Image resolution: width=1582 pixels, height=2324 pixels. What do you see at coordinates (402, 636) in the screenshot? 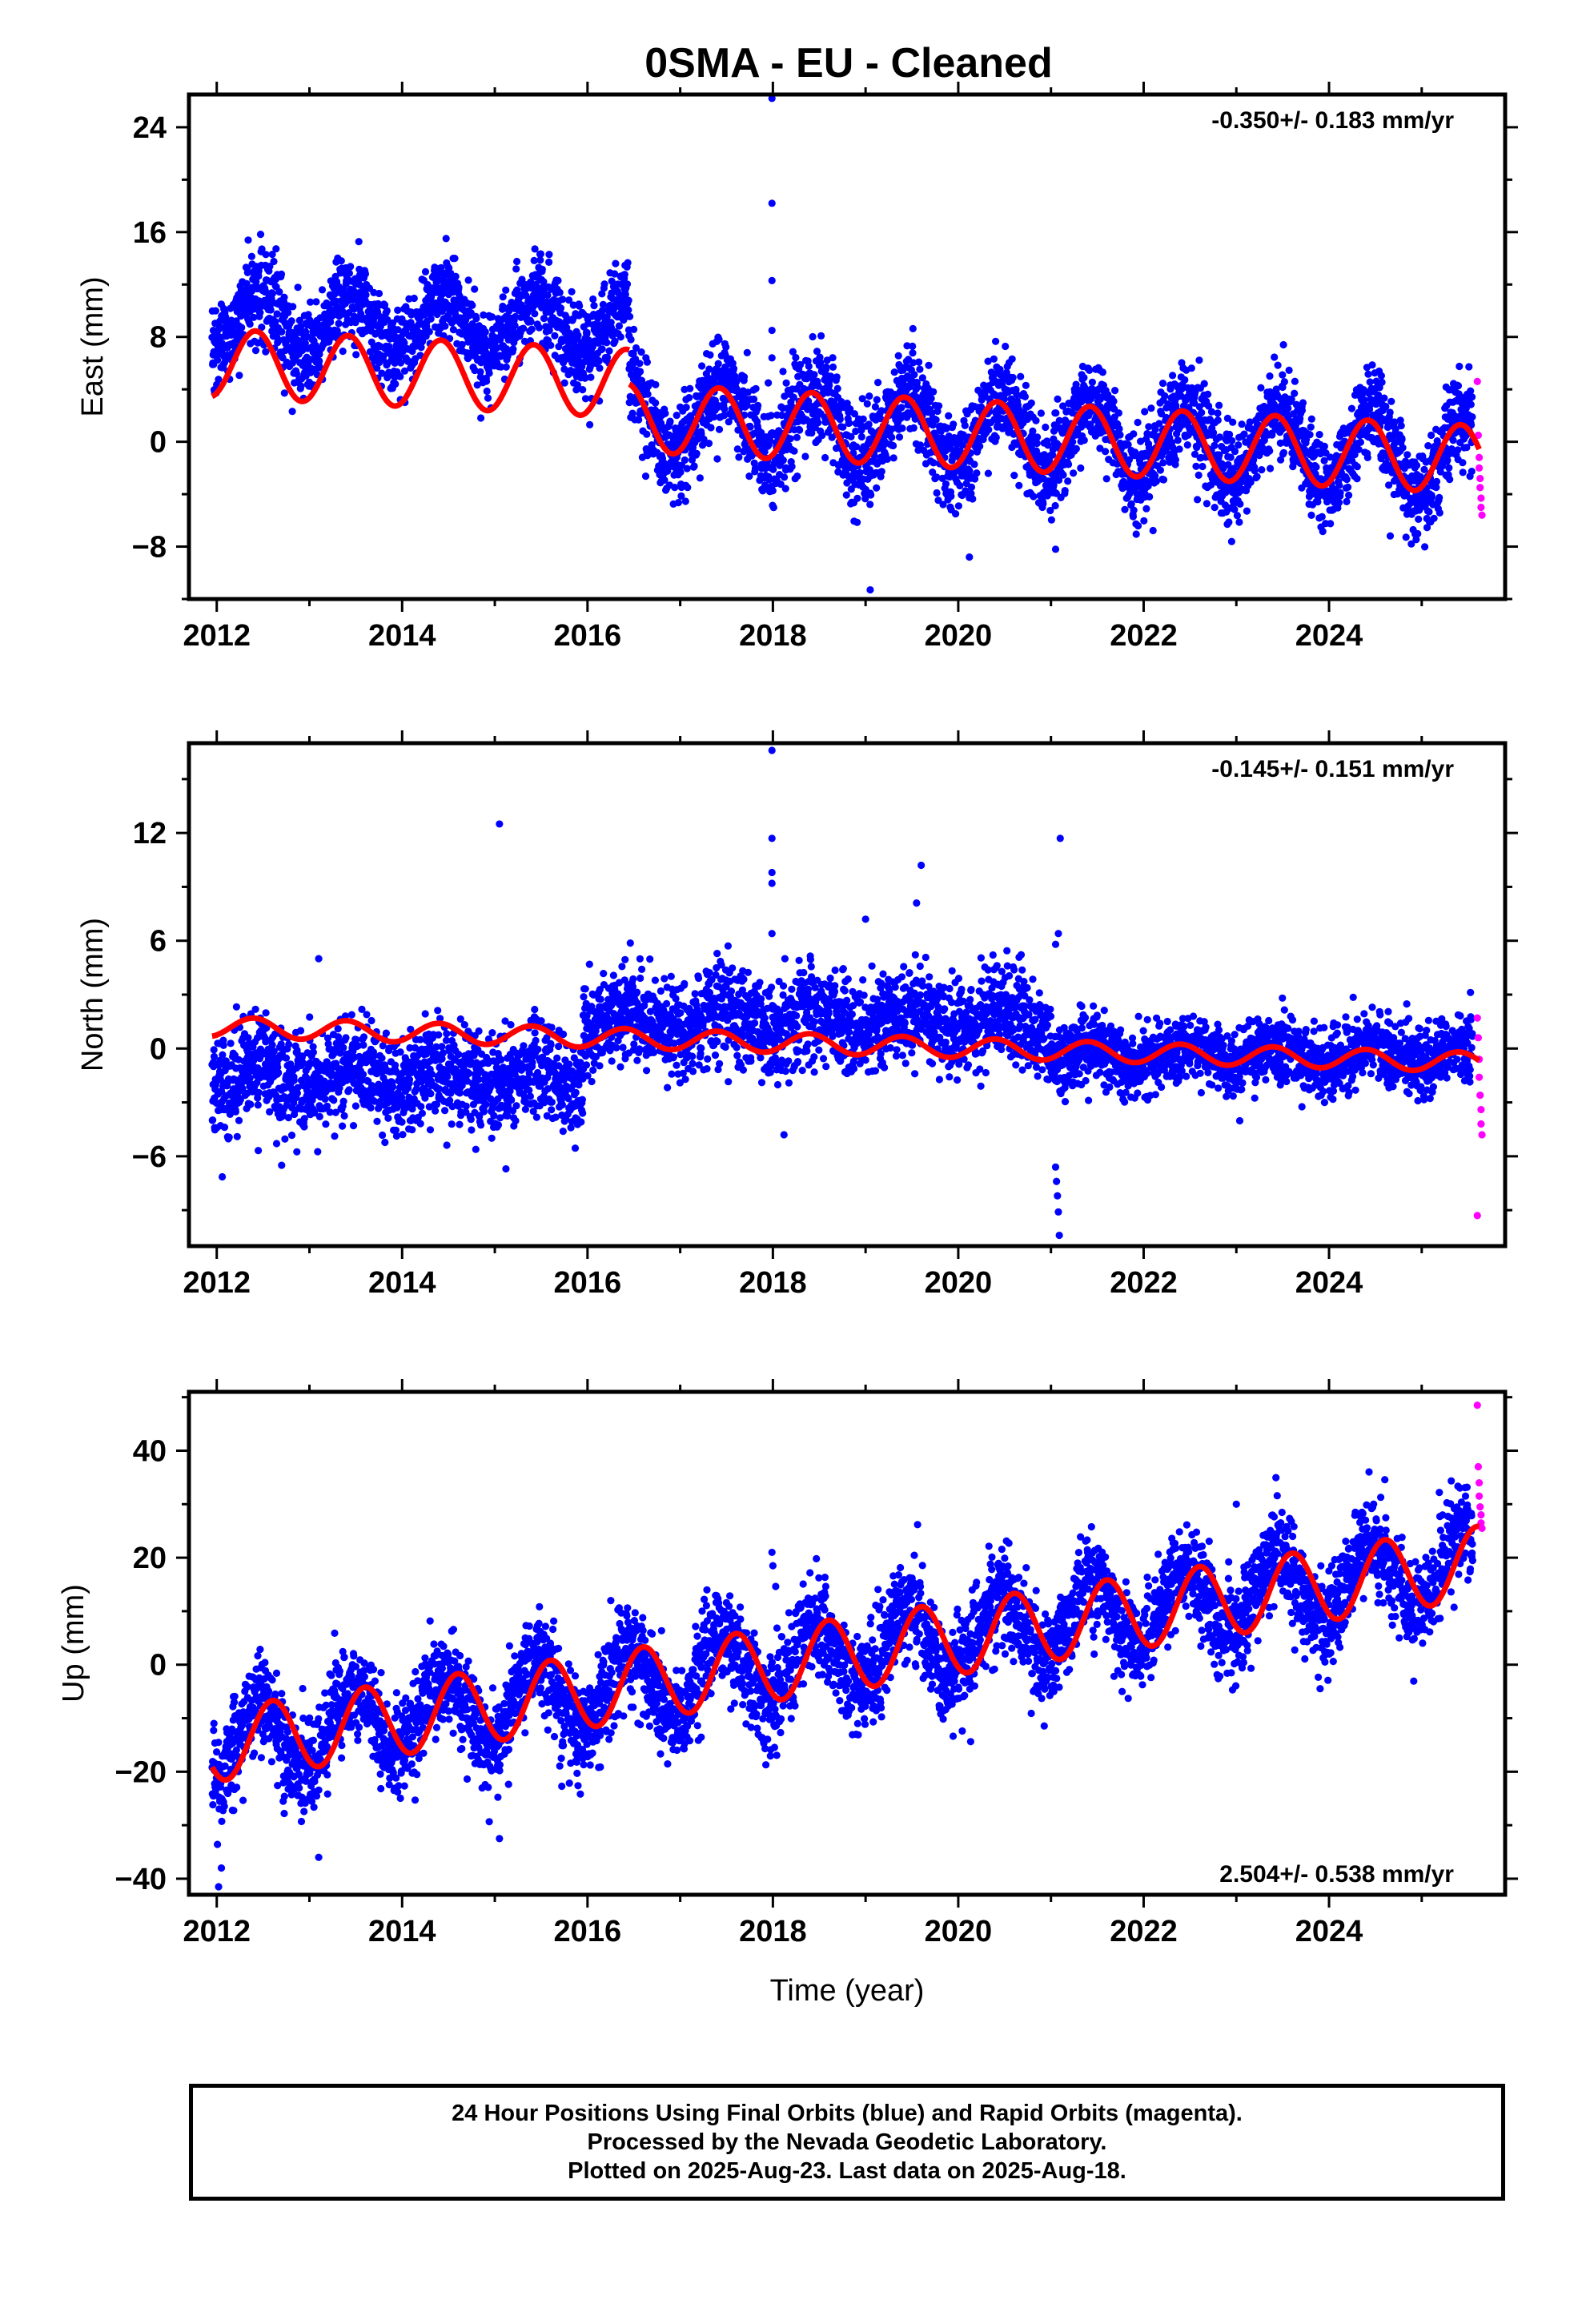
I see `x-tick-label: 2014` at bounding box center [402, 636].